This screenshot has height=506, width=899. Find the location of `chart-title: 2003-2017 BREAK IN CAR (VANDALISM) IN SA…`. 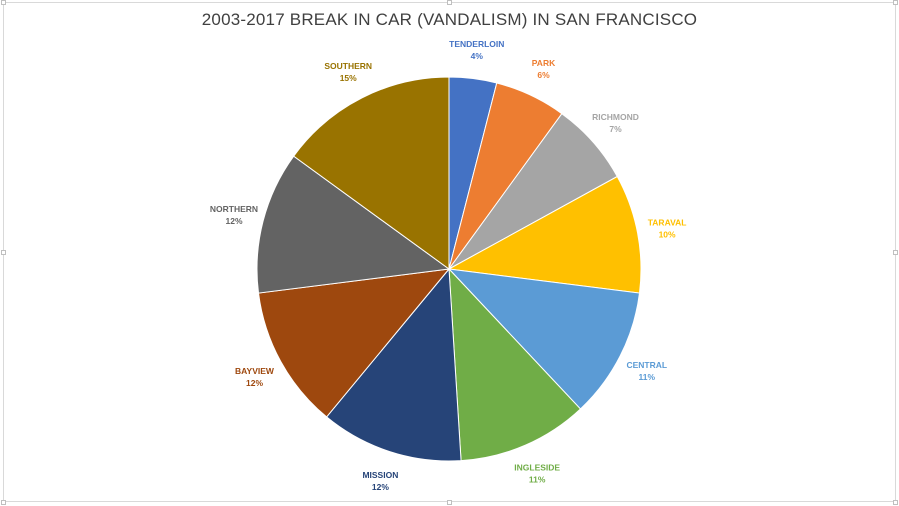

chart-title: 2003-2017 BREAK IN CAR (VANDALISM) IN SA… is located at coordinates (449, 19).